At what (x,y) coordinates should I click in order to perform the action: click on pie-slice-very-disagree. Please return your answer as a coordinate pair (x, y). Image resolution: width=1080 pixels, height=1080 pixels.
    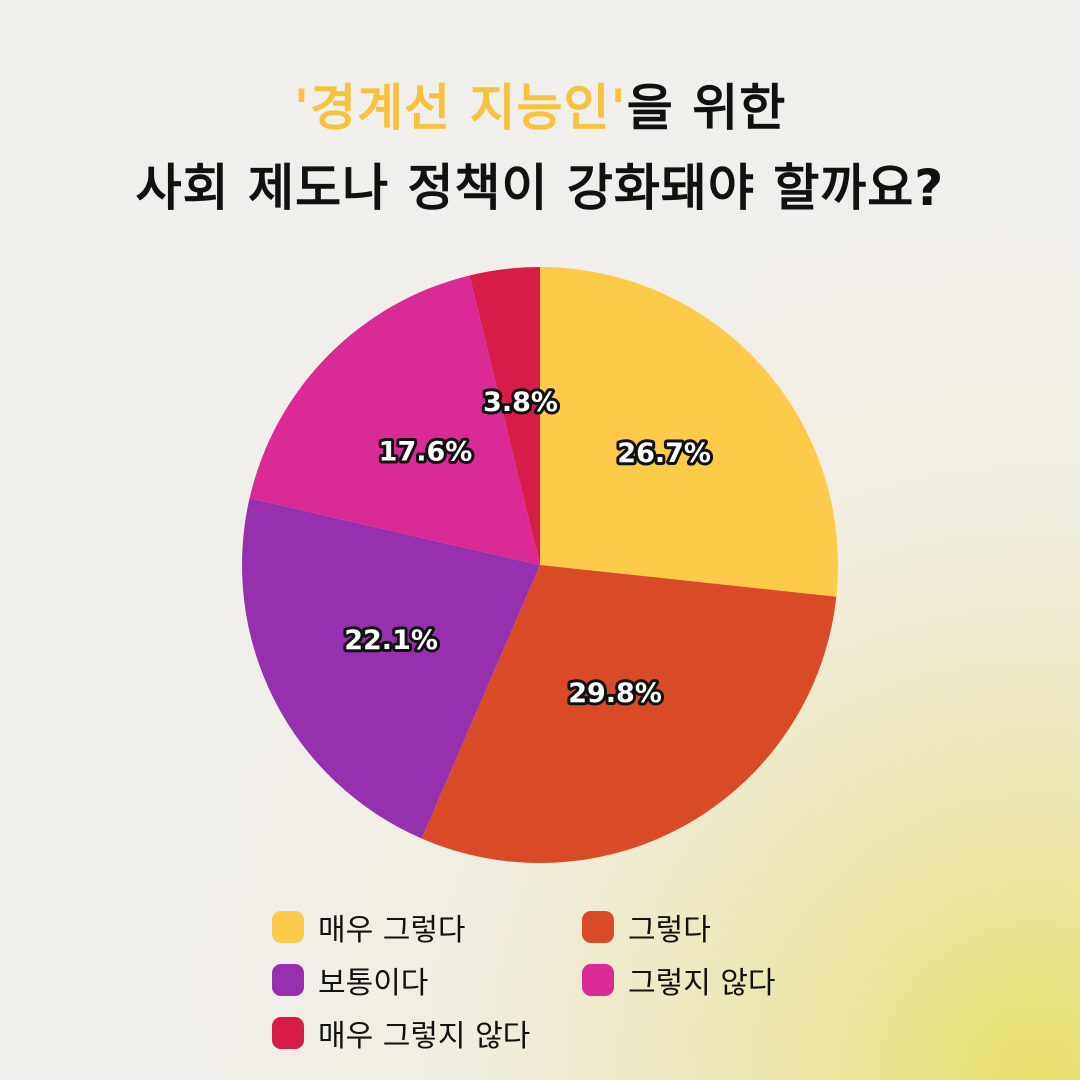
    Looking at the image, I should click on (504, 416).